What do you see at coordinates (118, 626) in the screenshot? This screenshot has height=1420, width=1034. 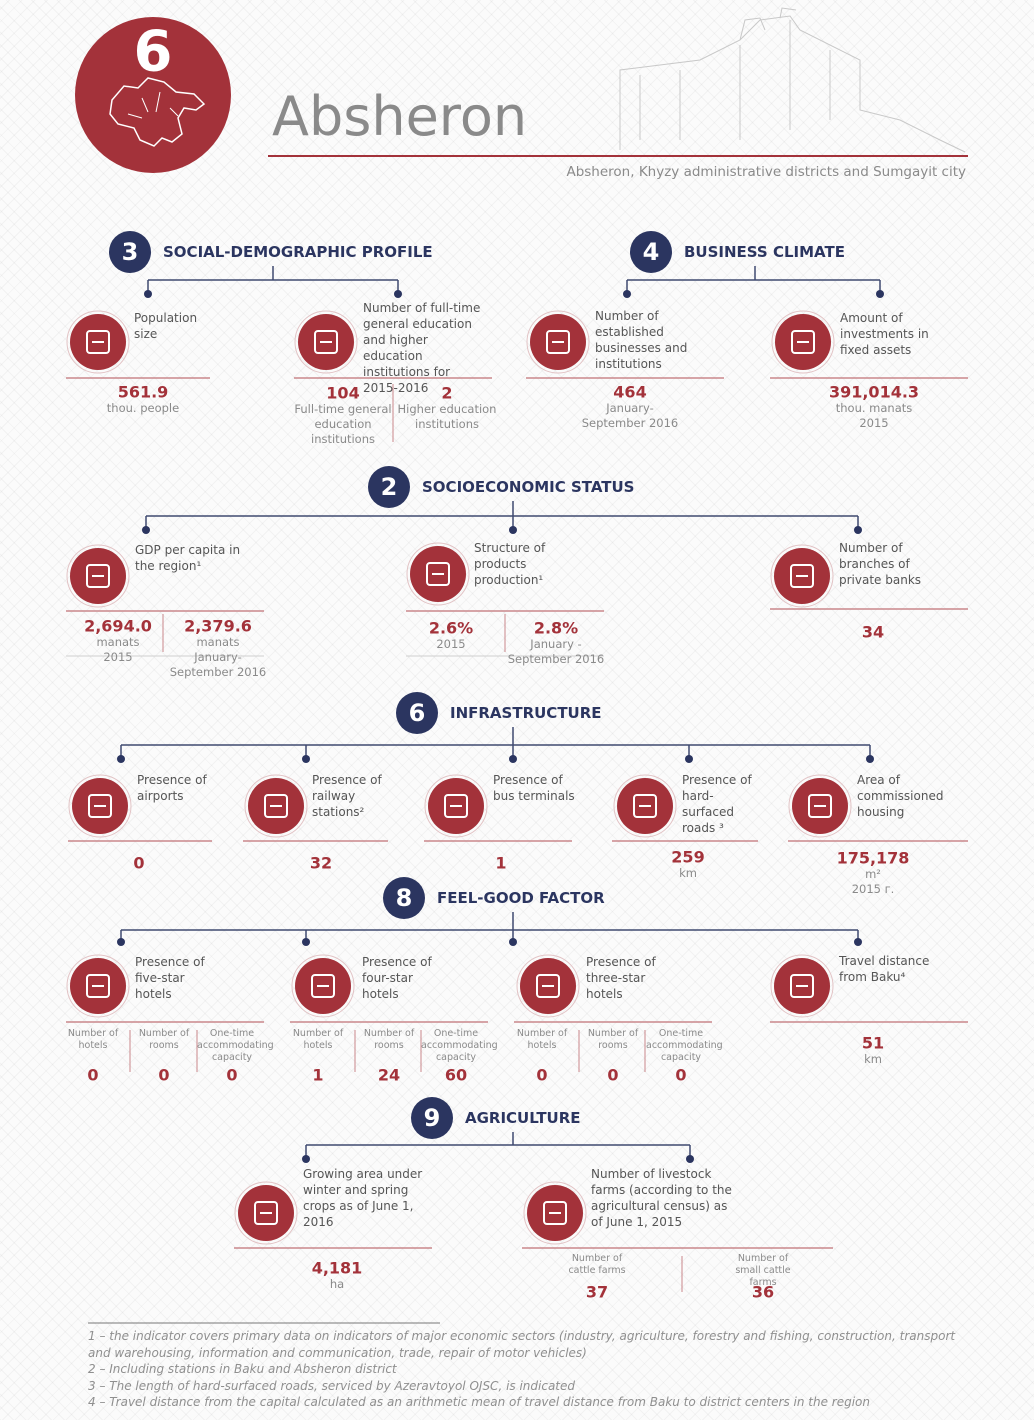 I see `indicator-value: 2,694.0` at bounding box center [118, 626].